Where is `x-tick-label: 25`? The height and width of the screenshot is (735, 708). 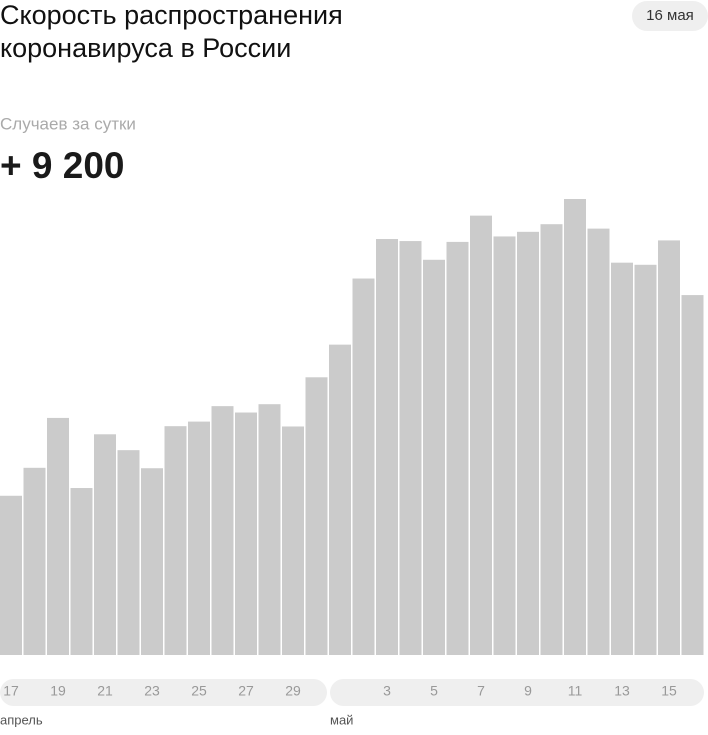 x-tick-label: 25 is located at coordinates (199, 691).